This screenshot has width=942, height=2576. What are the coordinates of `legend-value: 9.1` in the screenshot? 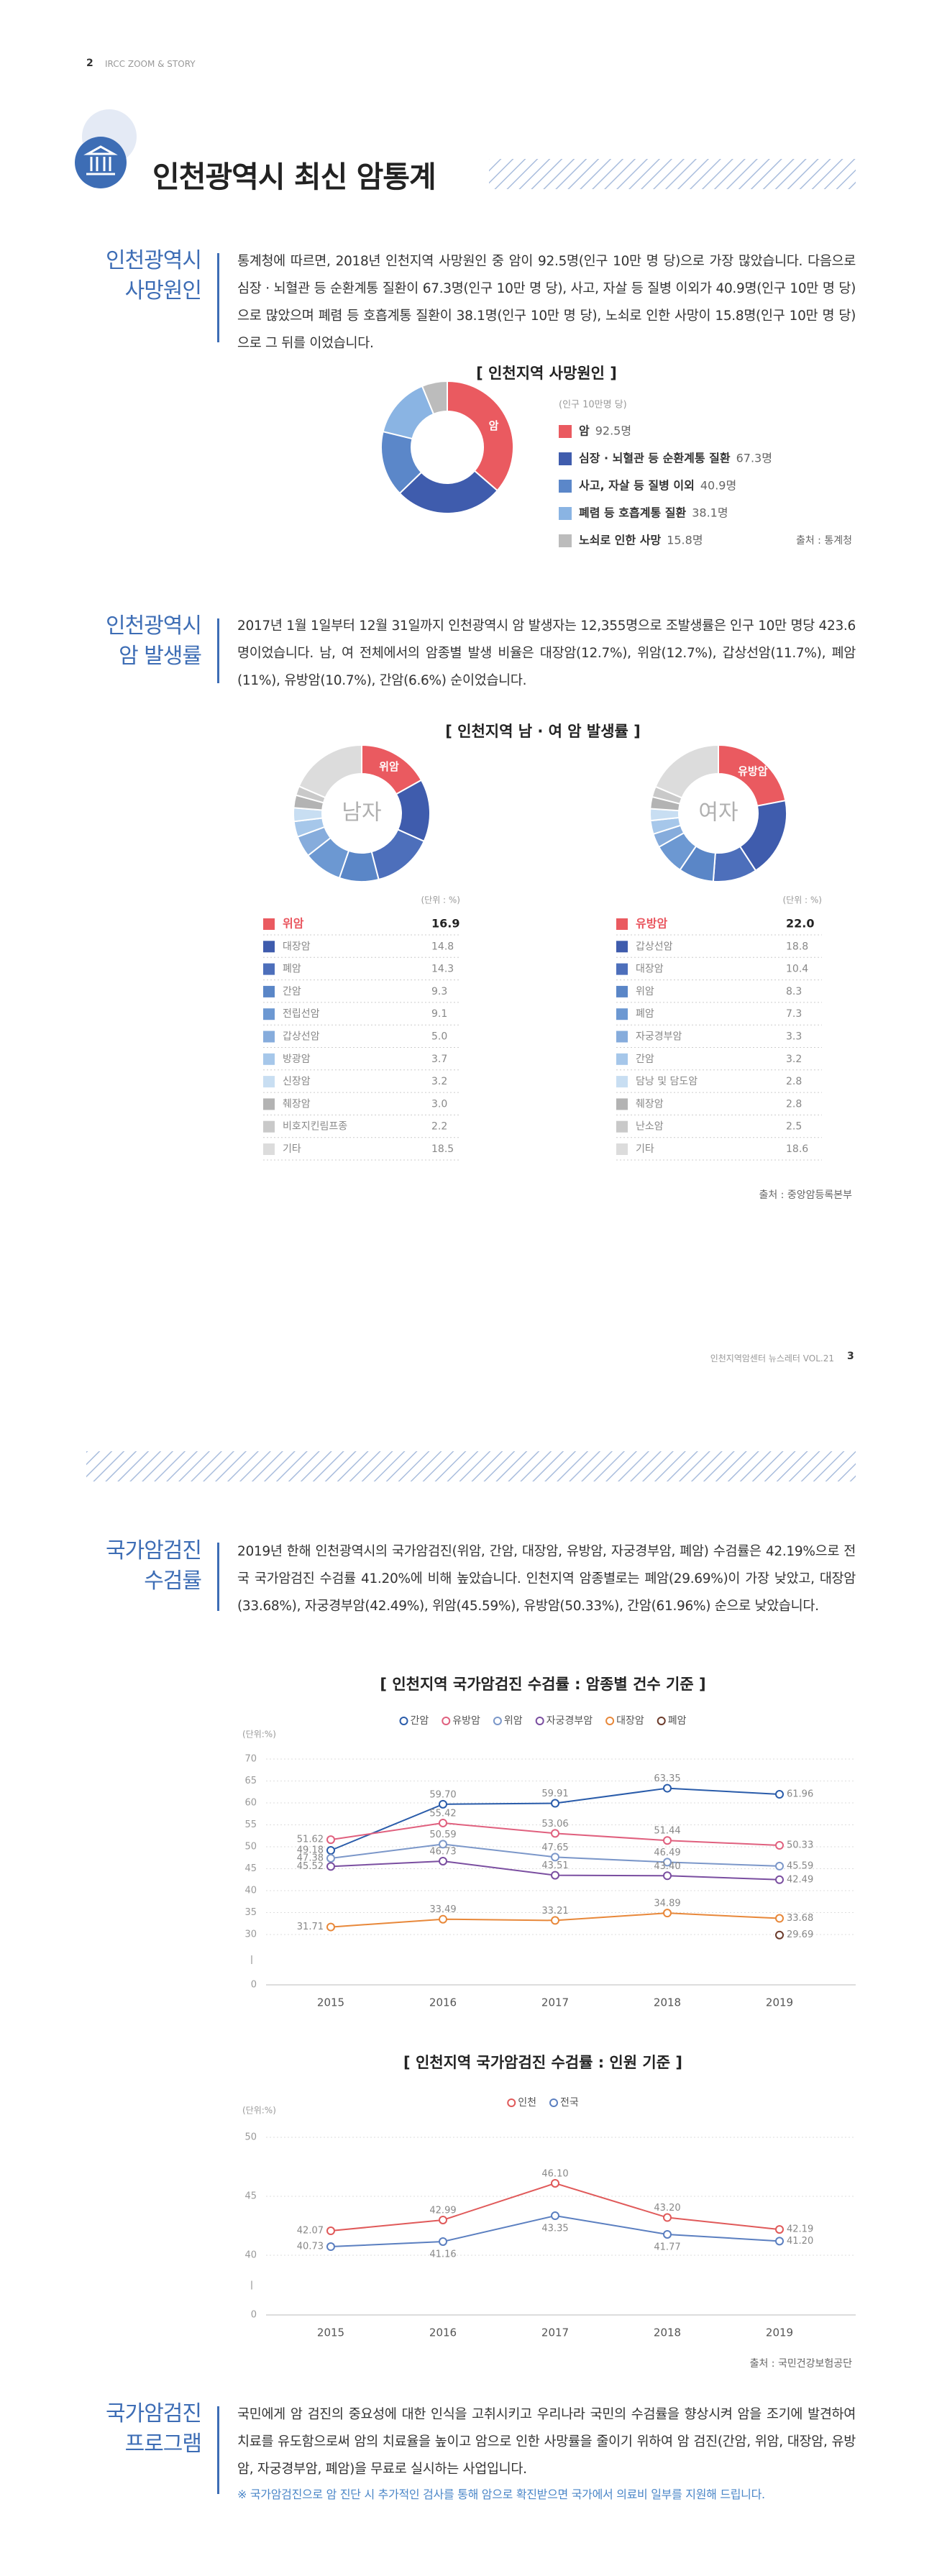 It's located at (439, 1014).